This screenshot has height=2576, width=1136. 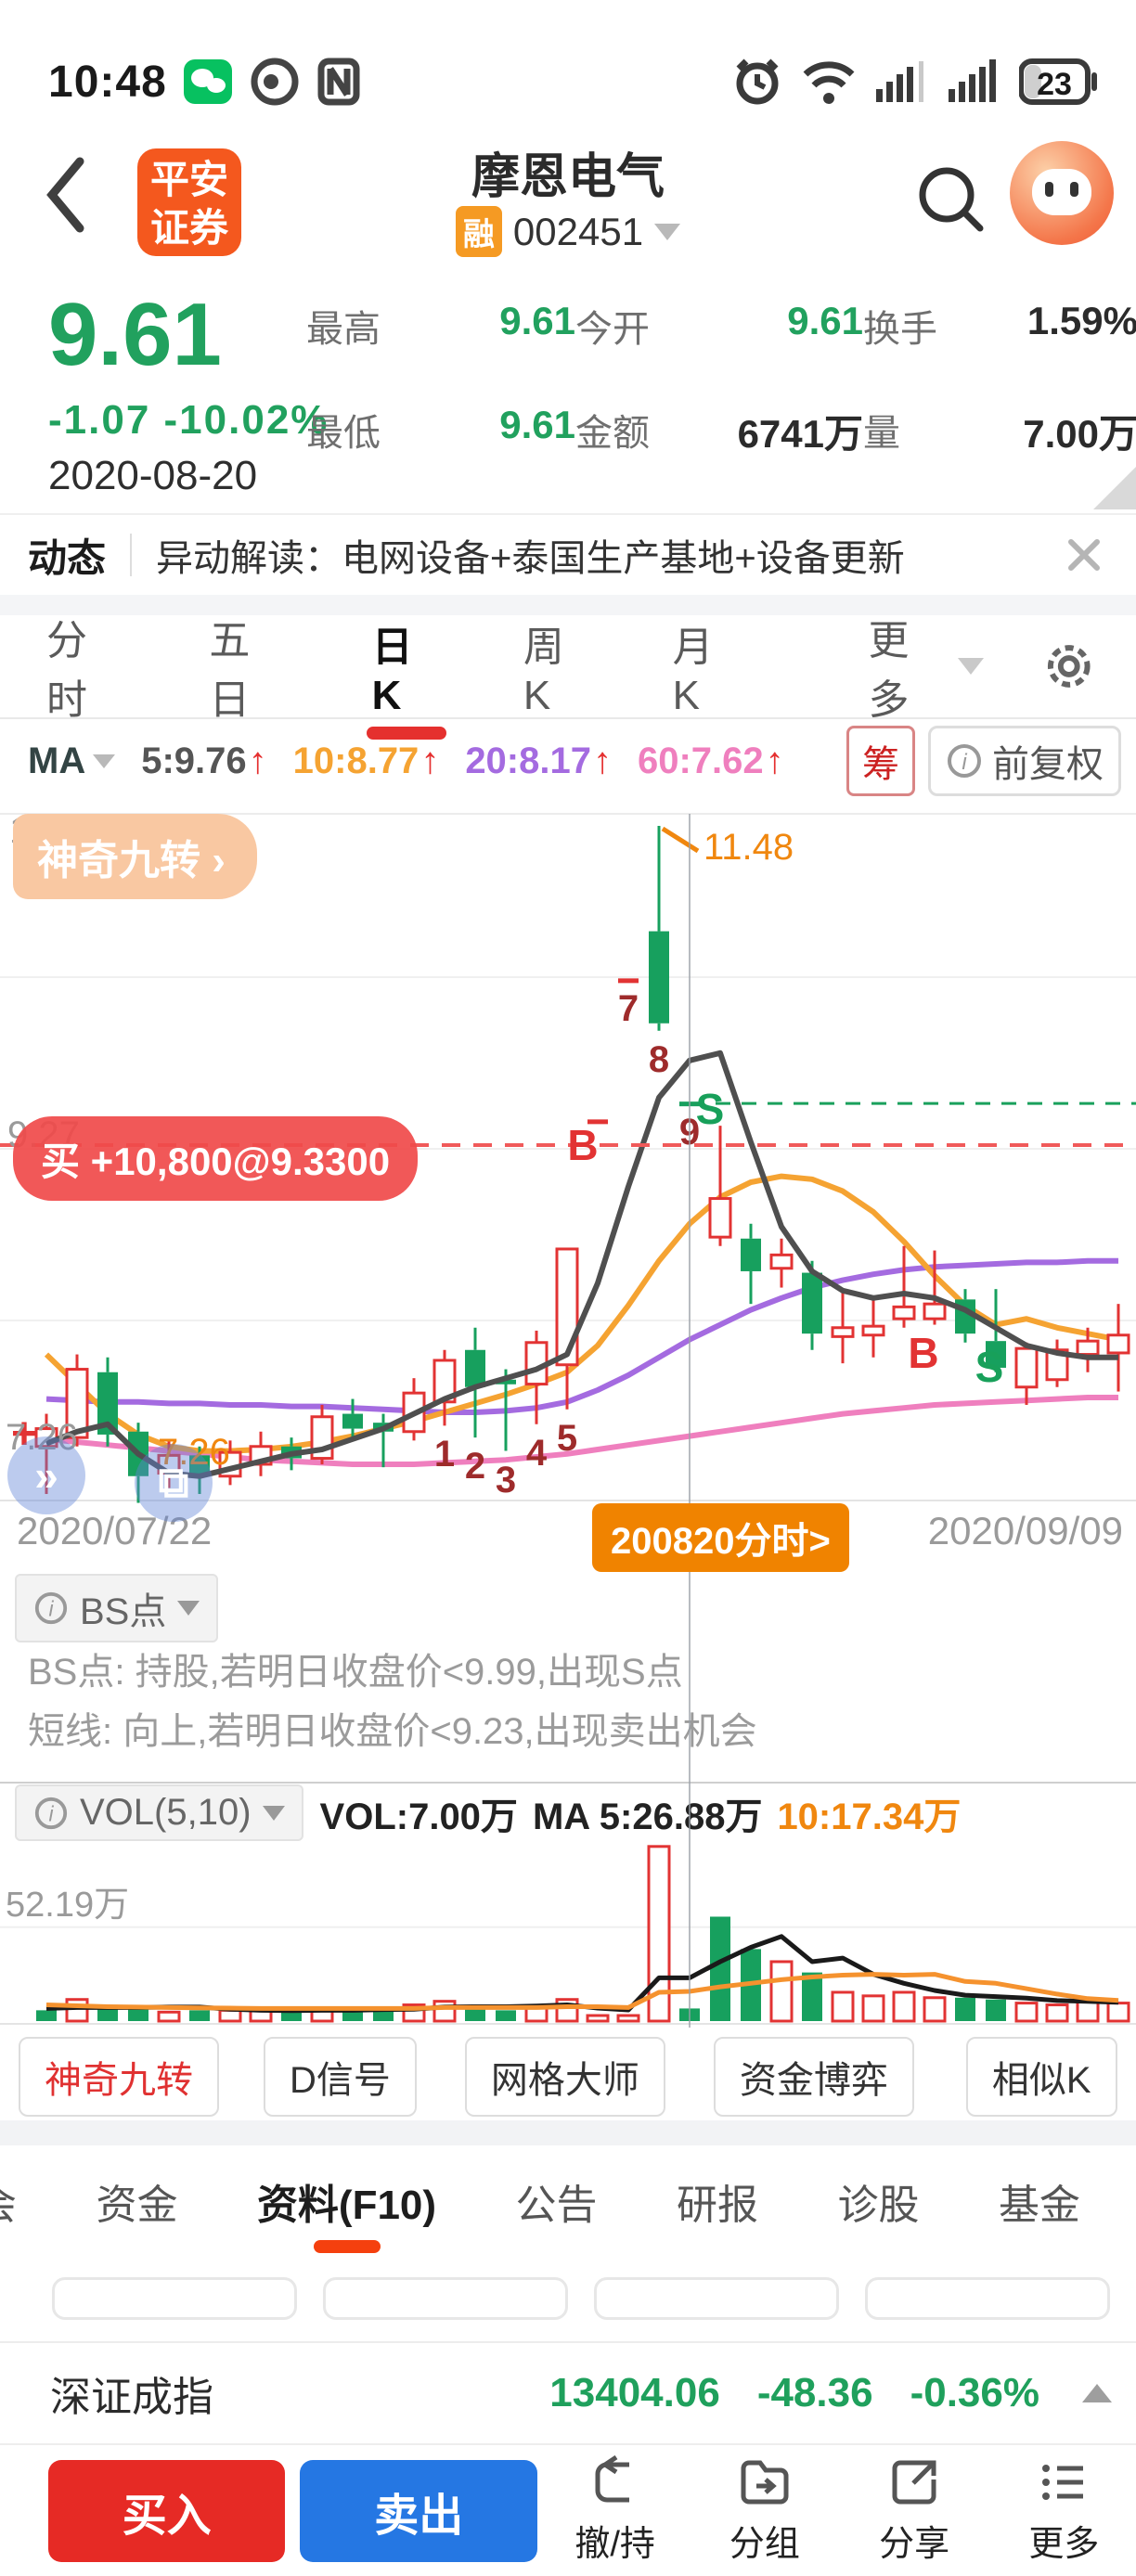 I want to click on wechat-icon, so click(x=207, y=82).